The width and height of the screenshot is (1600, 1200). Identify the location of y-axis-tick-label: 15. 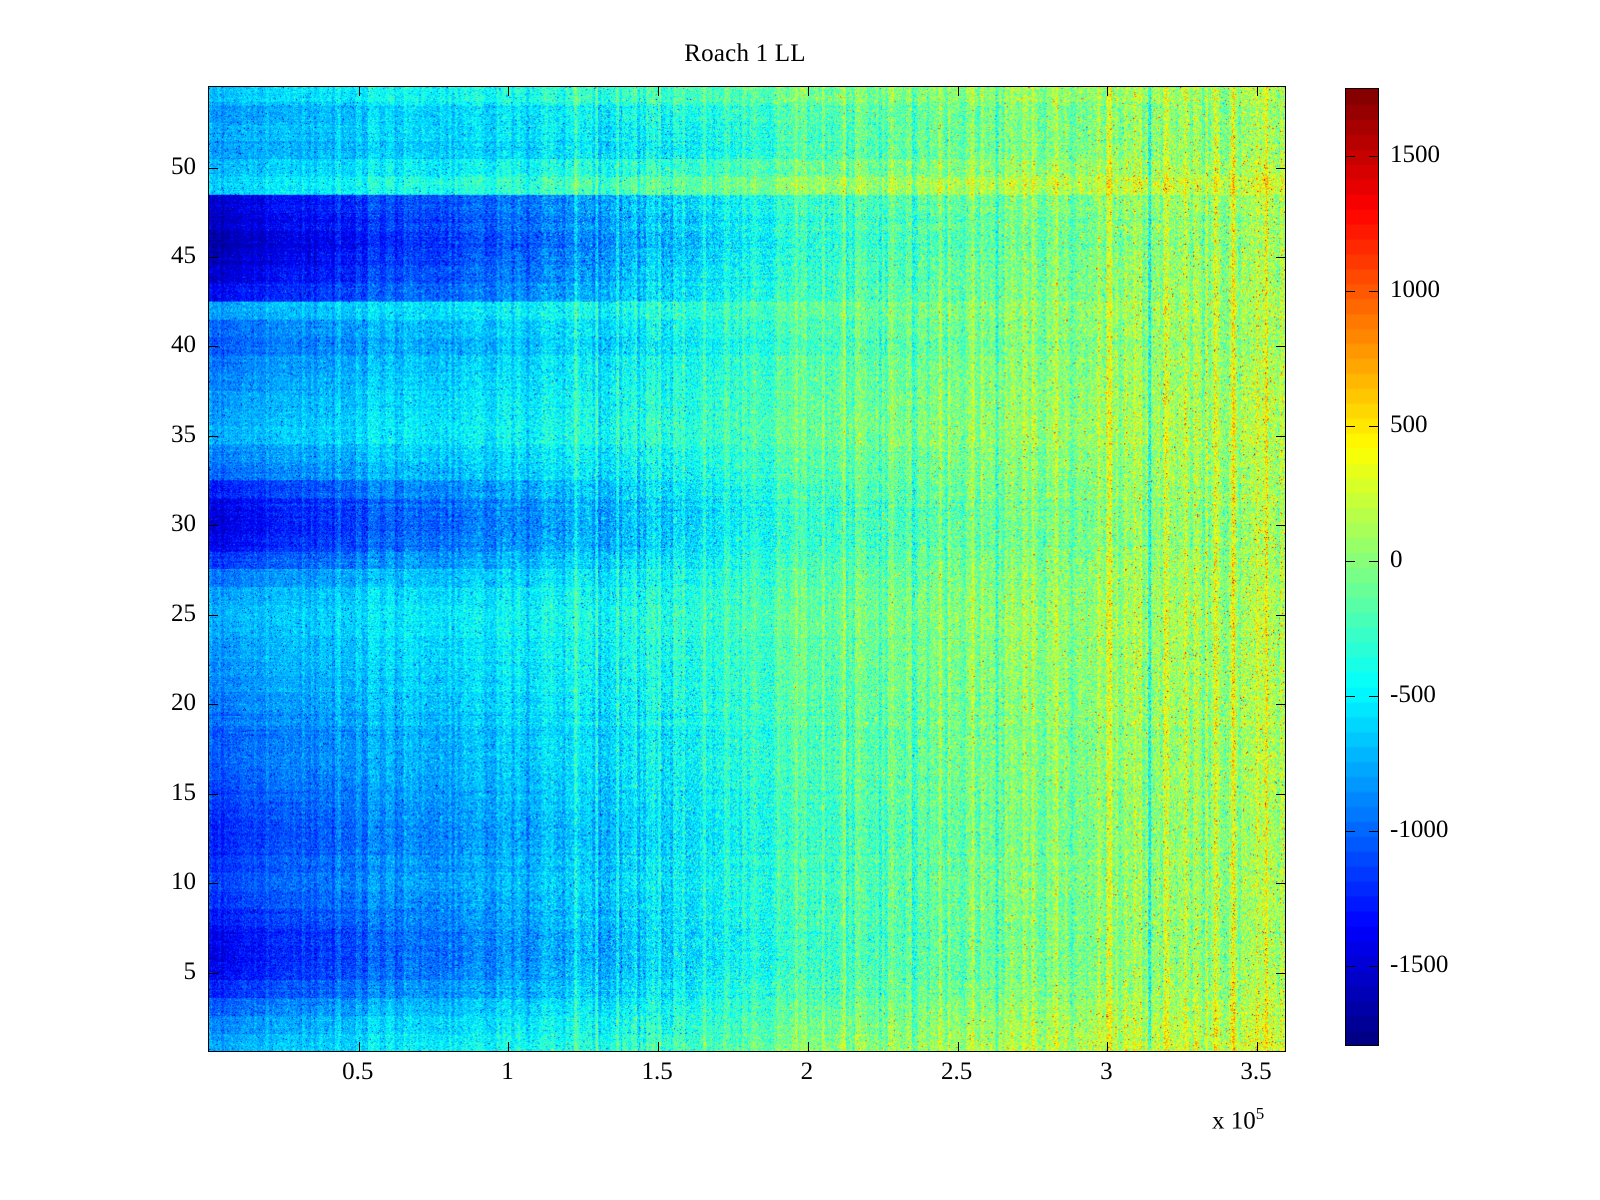
(183, 792).